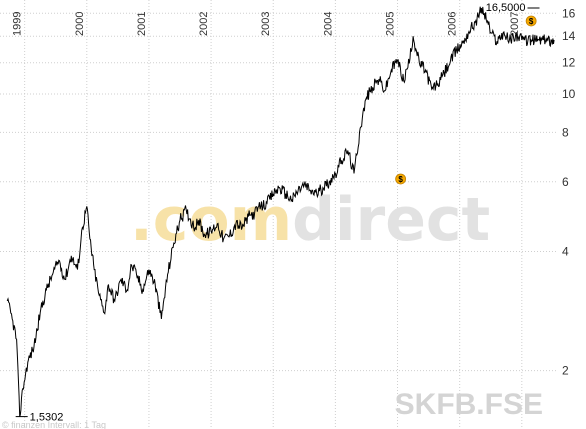 The height and width of the screenshot is (429, 586). I want to click on x-tick-label: 2007, so click(515, 24).